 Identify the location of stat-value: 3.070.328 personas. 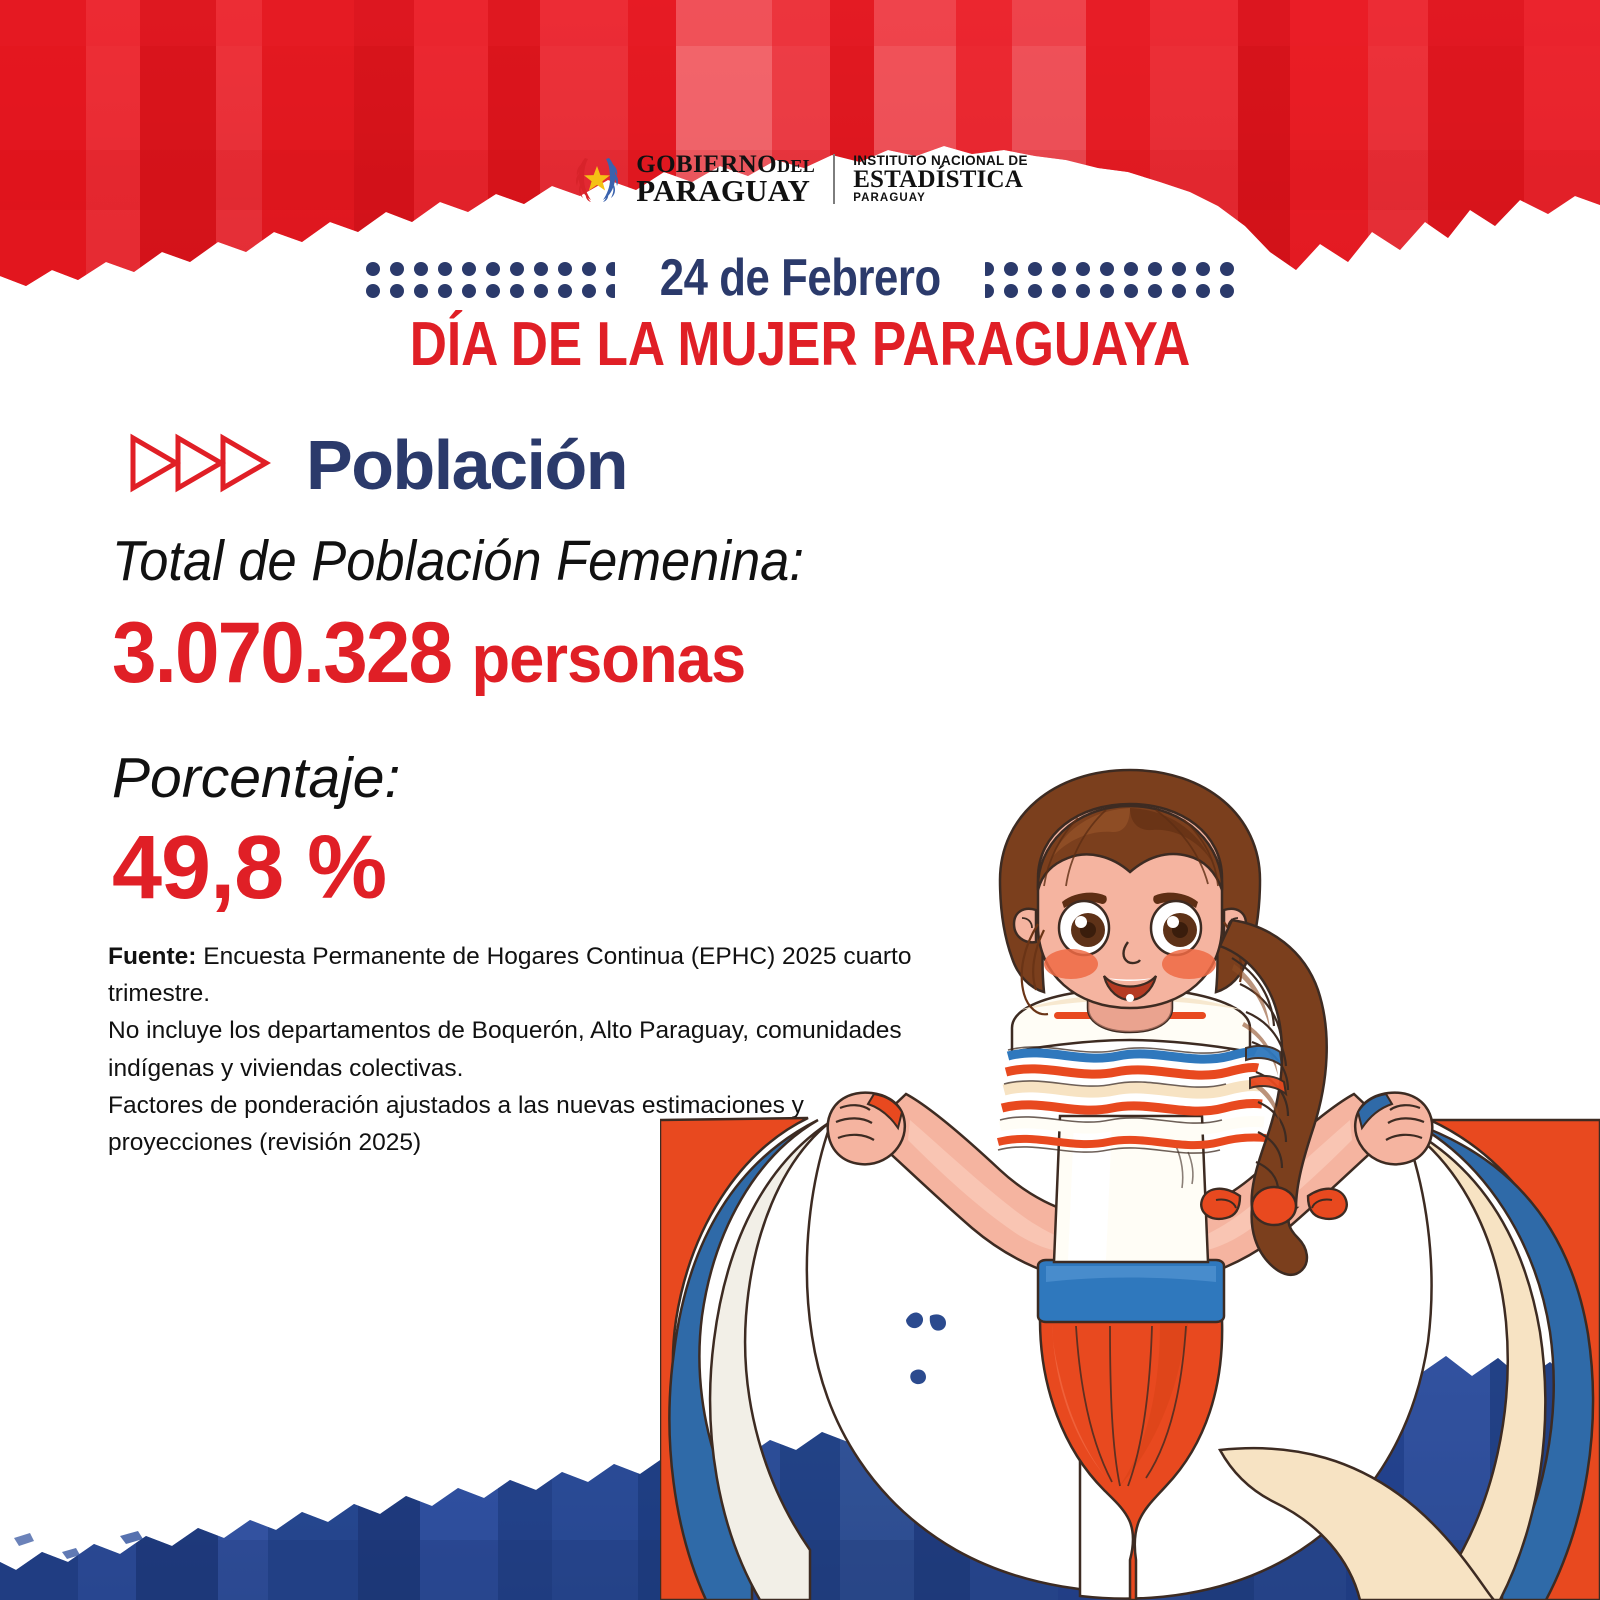
(577, 653).